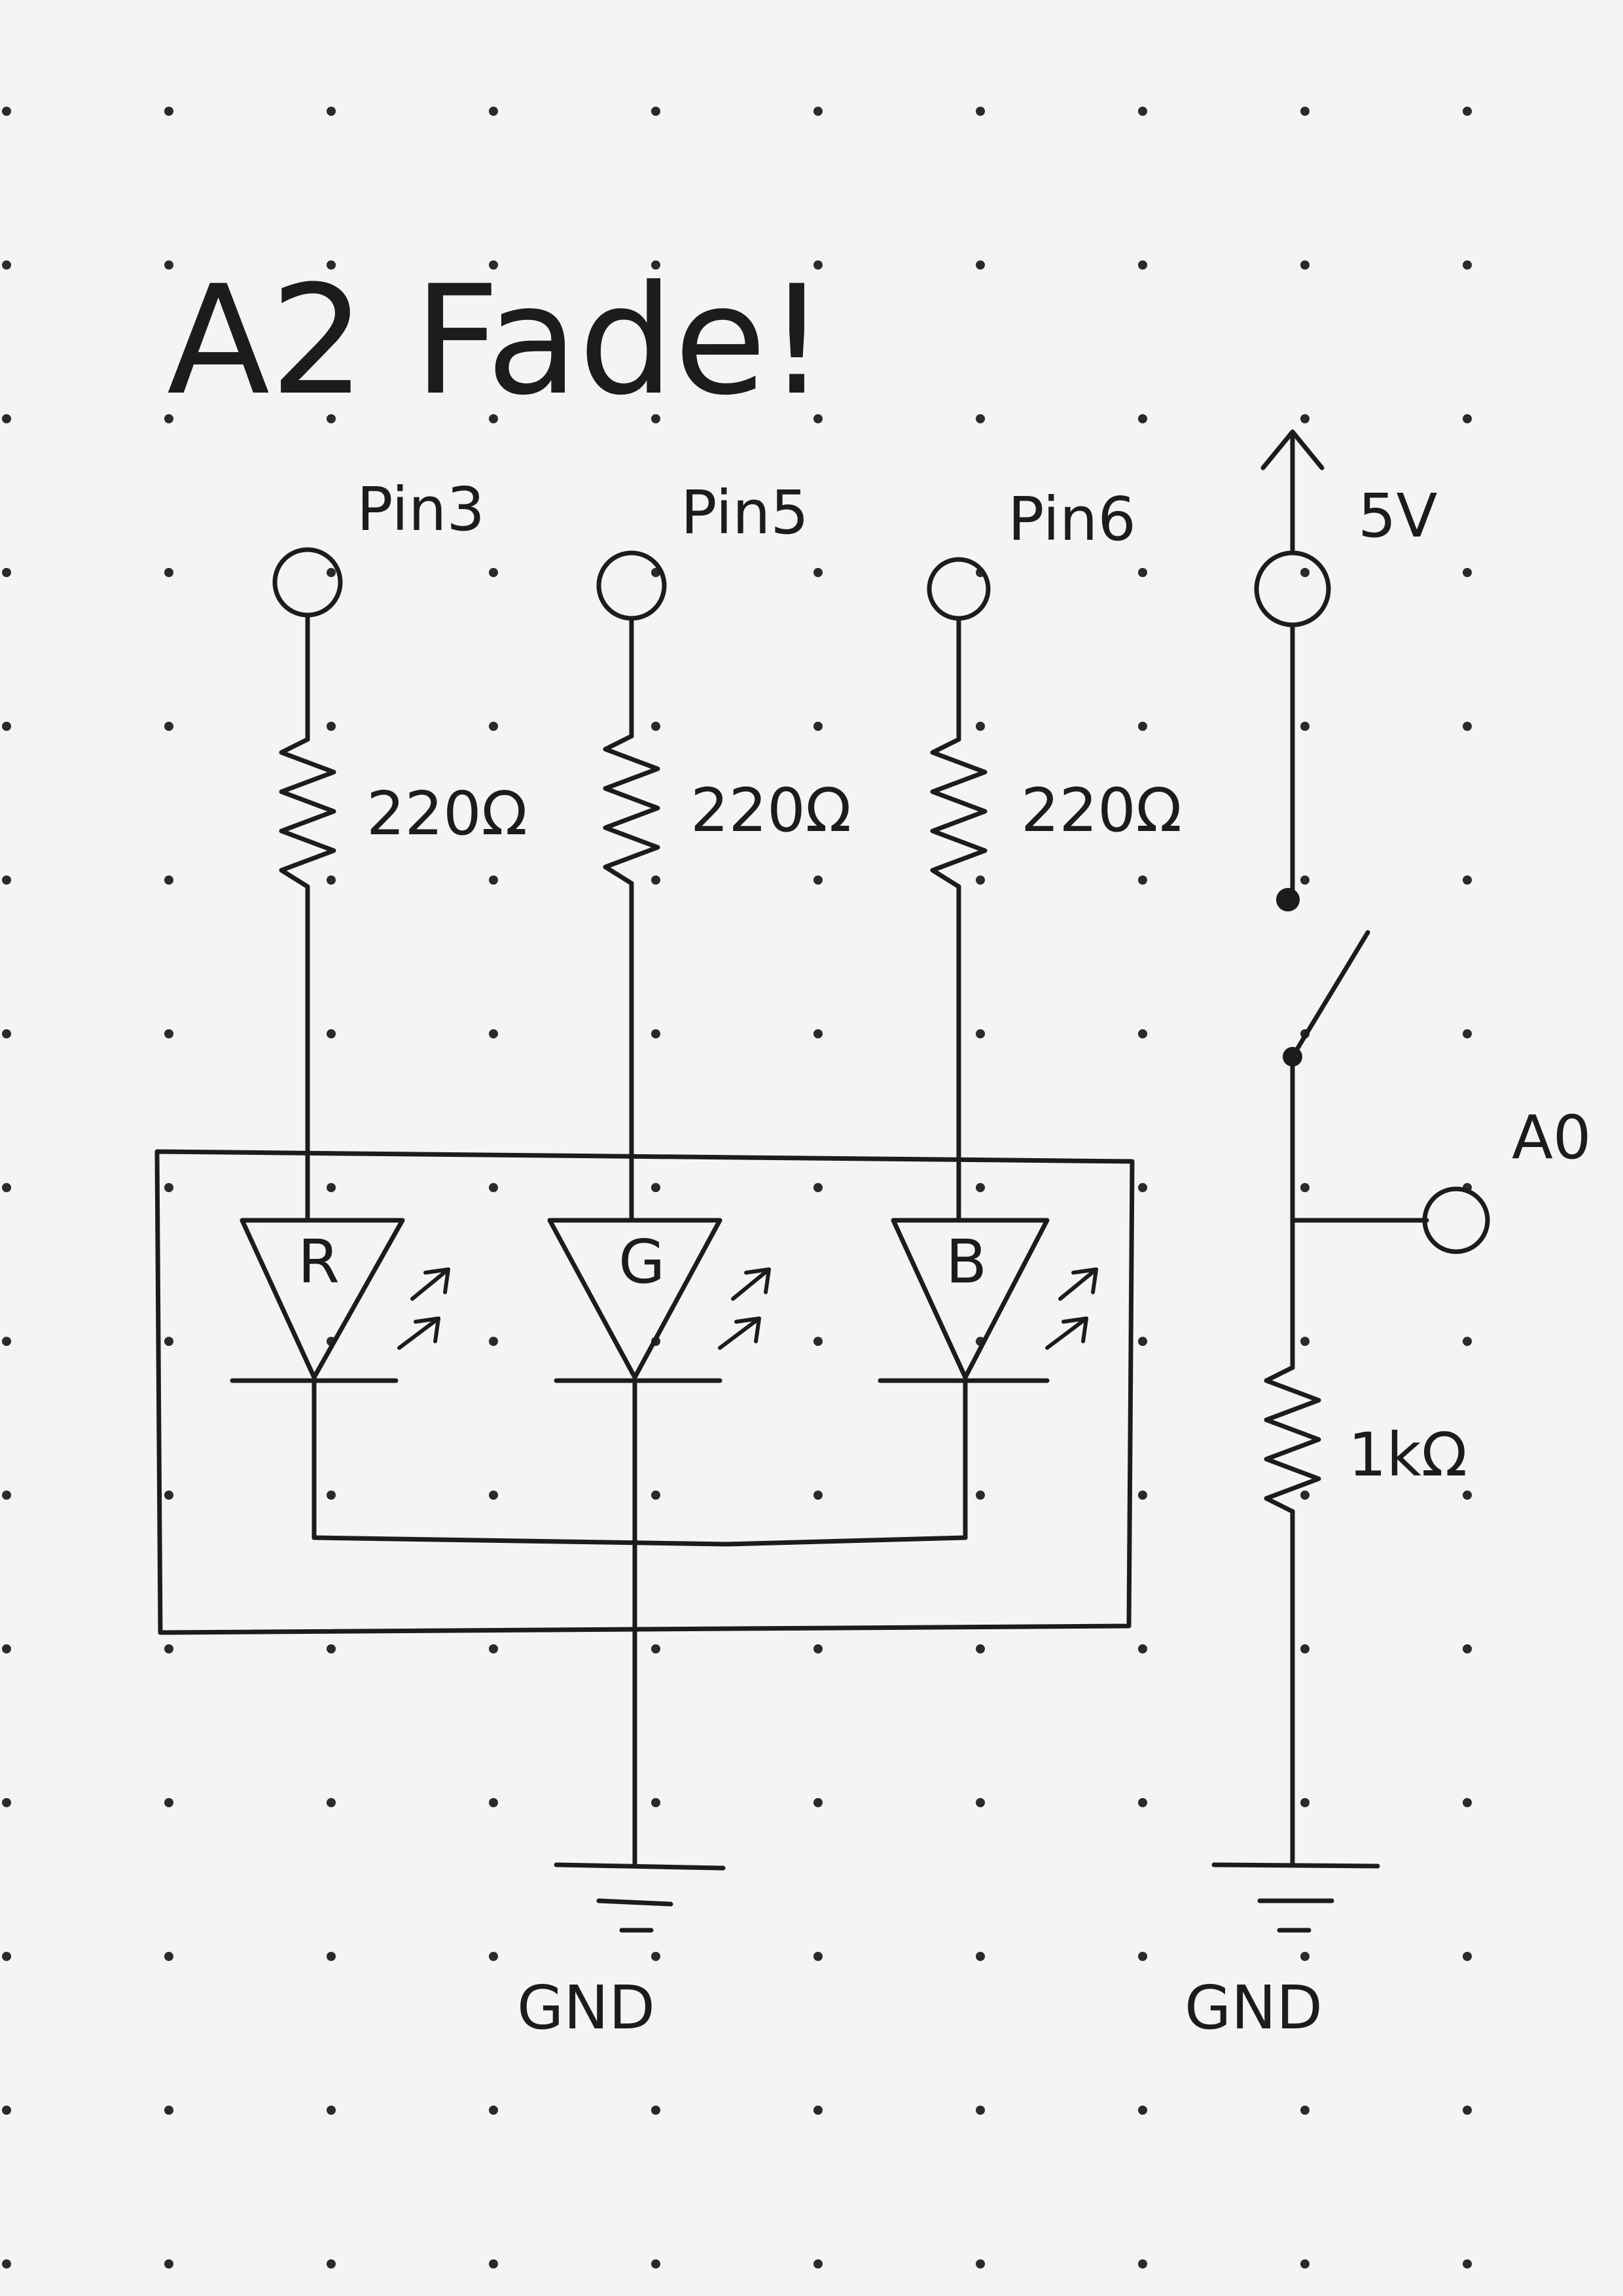 This screenshot has height=2296, width=1623. I want to click on led-green-label: G, so click(641, 1262).